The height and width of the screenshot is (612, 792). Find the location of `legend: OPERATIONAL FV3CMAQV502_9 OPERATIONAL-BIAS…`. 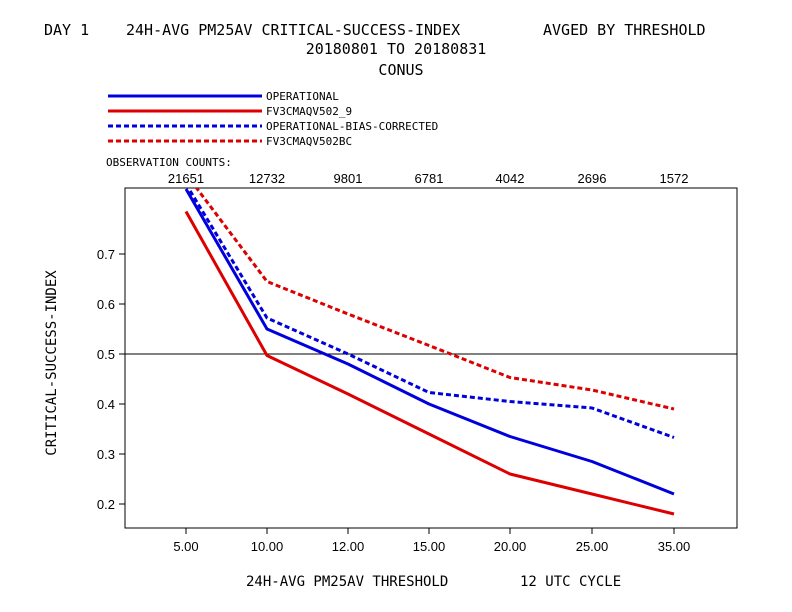

legend: OPERATIONAL FV3CMAQV502_9 OPERATIONAL-BIAS… is located at coordinates (273, 119).